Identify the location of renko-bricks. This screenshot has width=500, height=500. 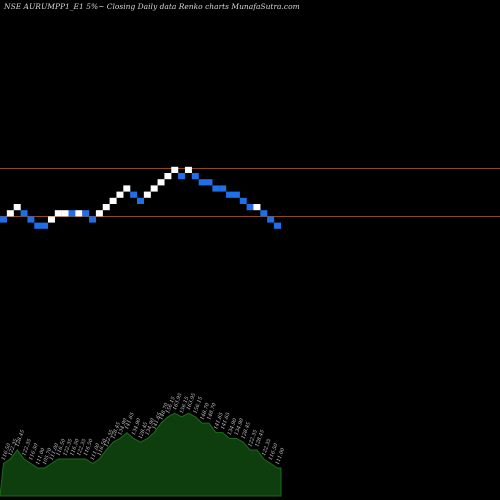
(140, 197).